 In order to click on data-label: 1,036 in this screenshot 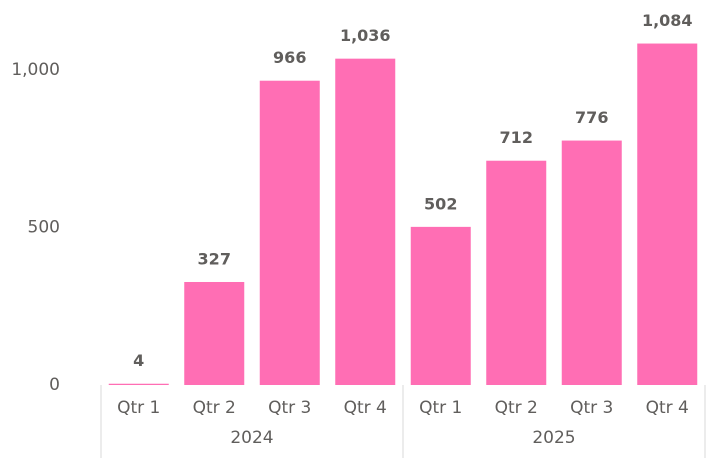, I will do `click(365, 35)`.